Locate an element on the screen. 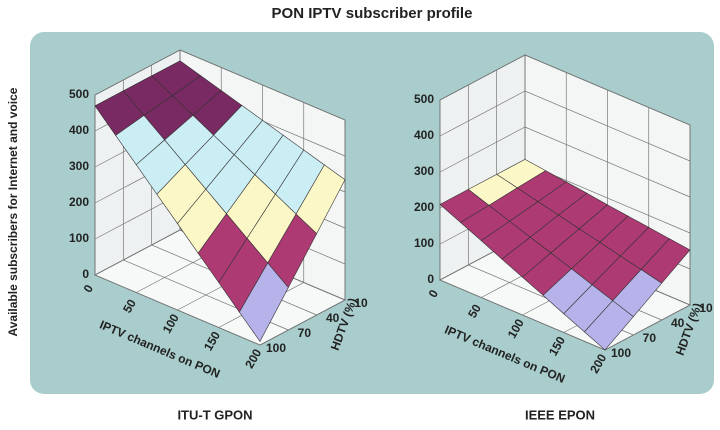 This screenshot has width=720, height=430. figure-title: PON IPTV subscriber profile is located at coordinates (372, 13).